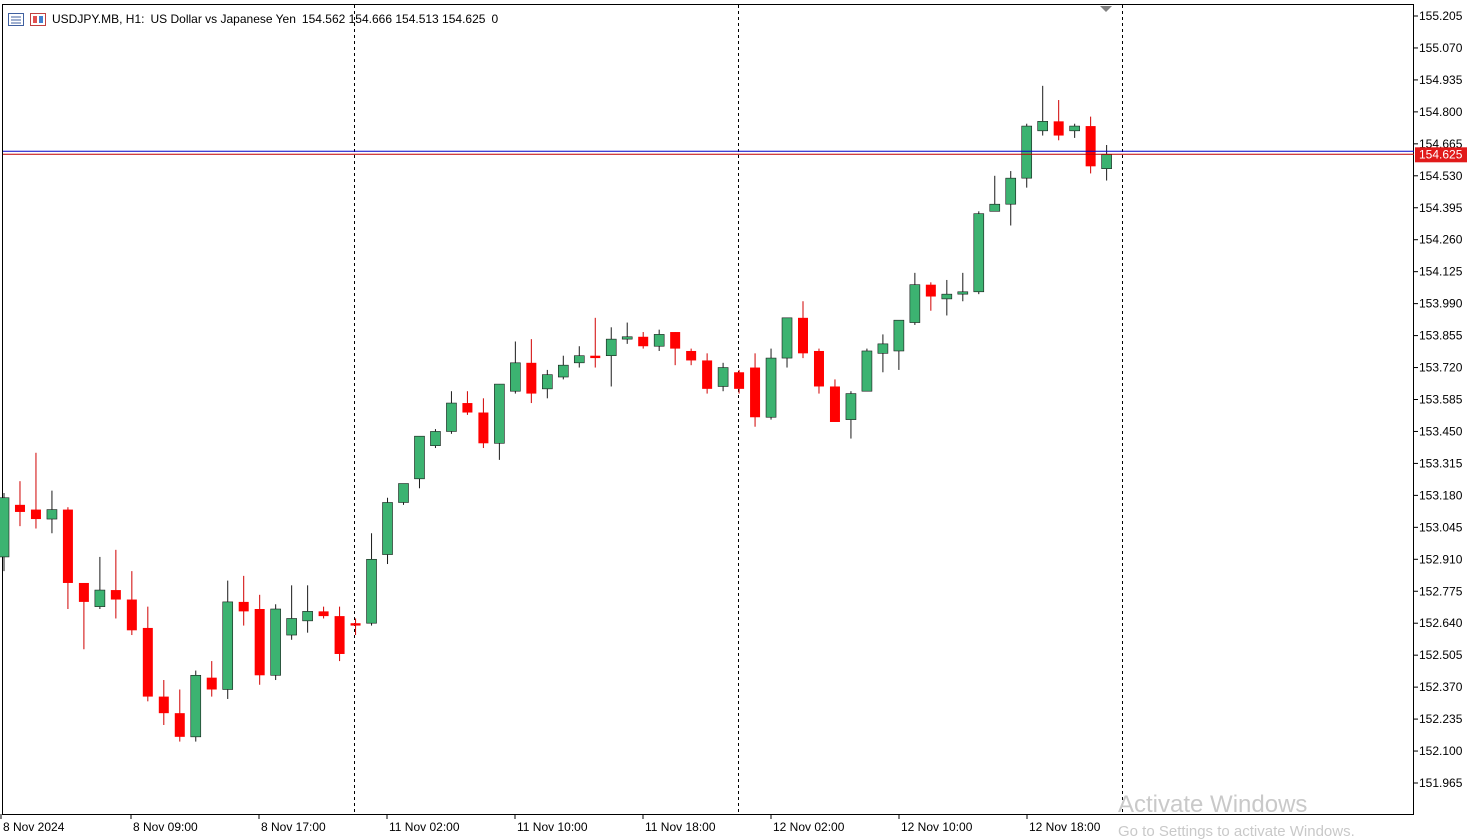 The height and width of the screenshot is (840, 1484). I want to click on current-price-text: 154.625, so click(1441, 154).